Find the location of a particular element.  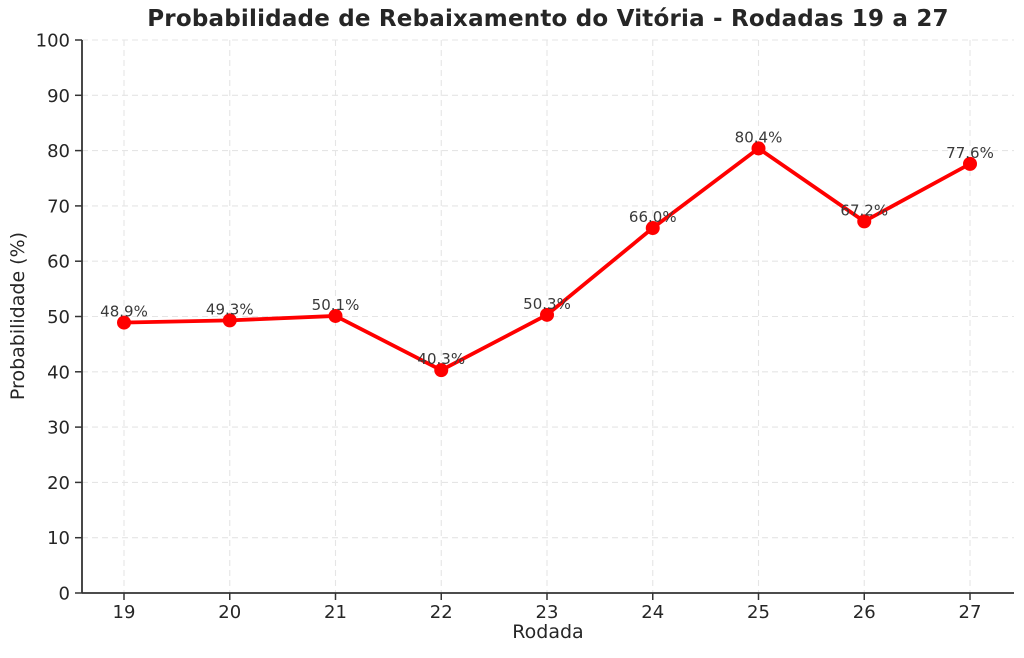

x-tick-label: 25 is located at coordinates (758, 612).